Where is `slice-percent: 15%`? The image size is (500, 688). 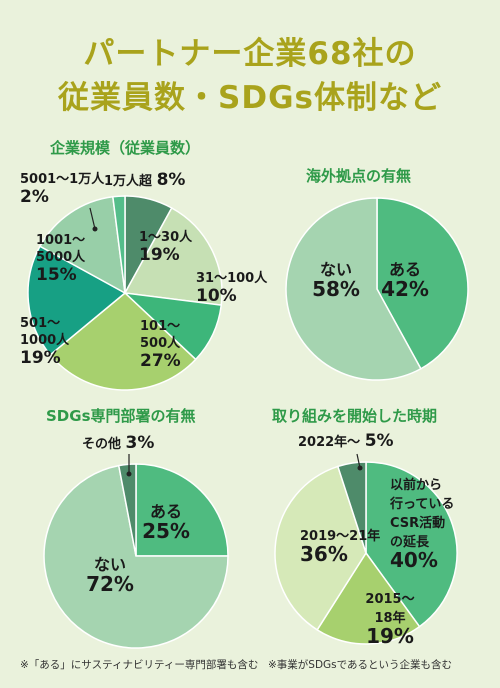
slice-percent: 15% is located at coordinates (56, 275).